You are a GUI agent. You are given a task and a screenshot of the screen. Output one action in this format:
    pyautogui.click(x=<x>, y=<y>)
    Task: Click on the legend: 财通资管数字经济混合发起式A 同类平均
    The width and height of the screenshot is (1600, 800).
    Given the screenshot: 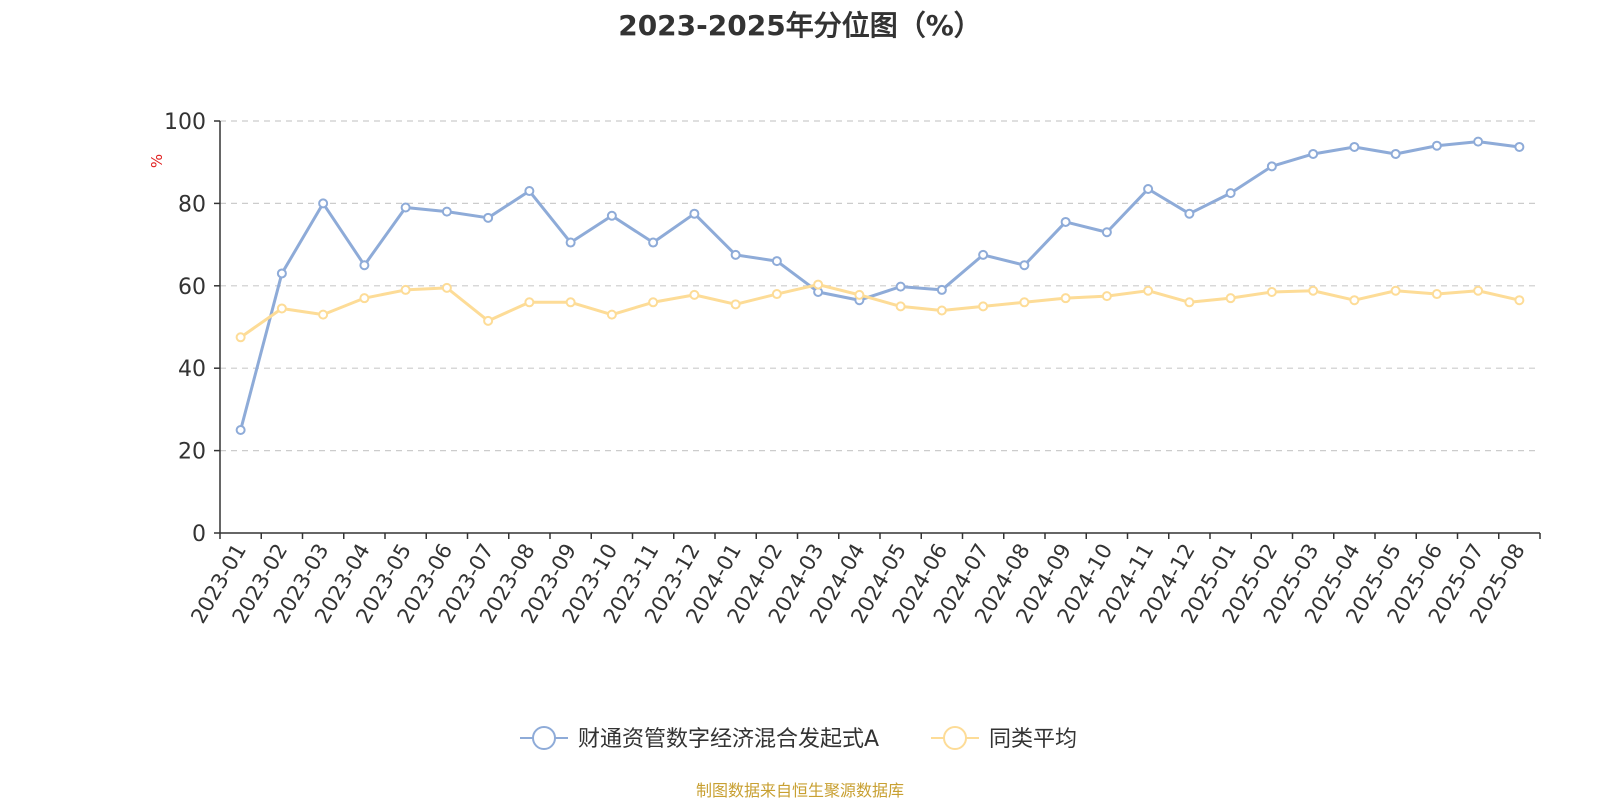 What is the action you would take?
    pyautogui.click(x=798, y=739)
    